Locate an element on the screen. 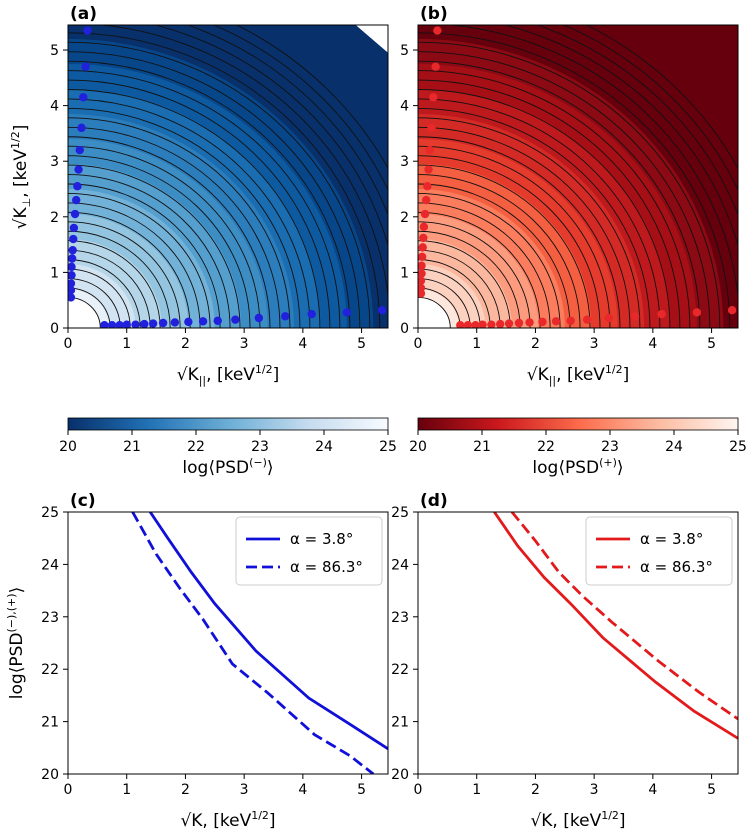  axes-frame-d is located at coordinates (578, 643).